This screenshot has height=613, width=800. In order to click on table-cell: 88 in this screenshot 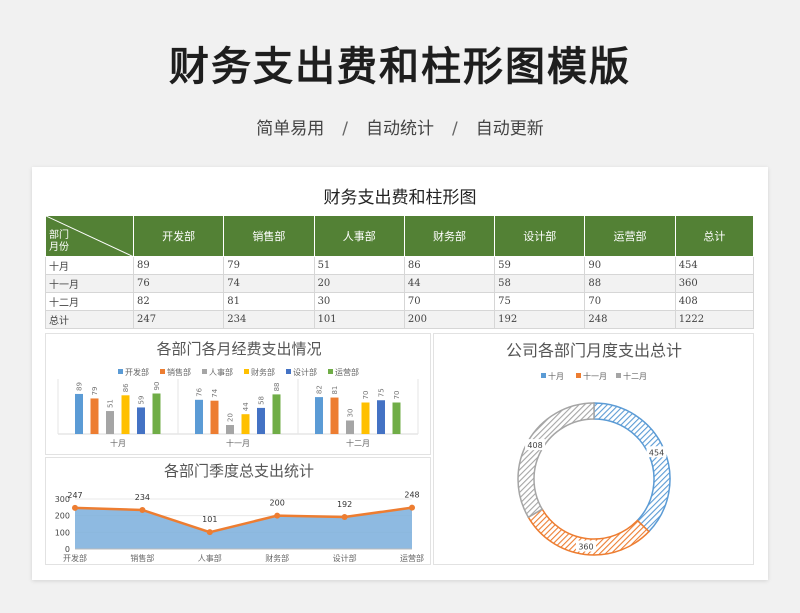, I will do `click(630, 283)`.